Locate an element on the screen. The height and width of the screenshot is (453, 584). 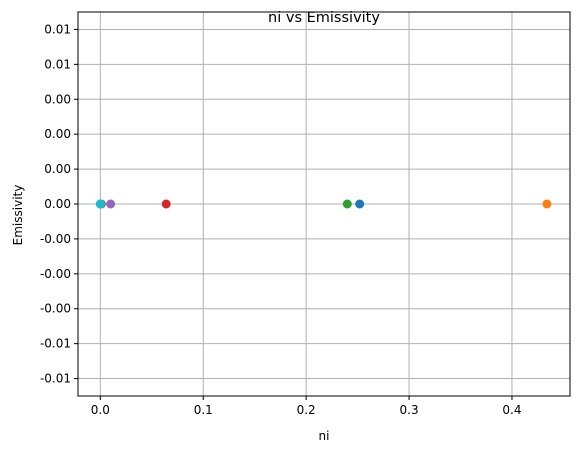
data-points is located at coordinates (323, 204).